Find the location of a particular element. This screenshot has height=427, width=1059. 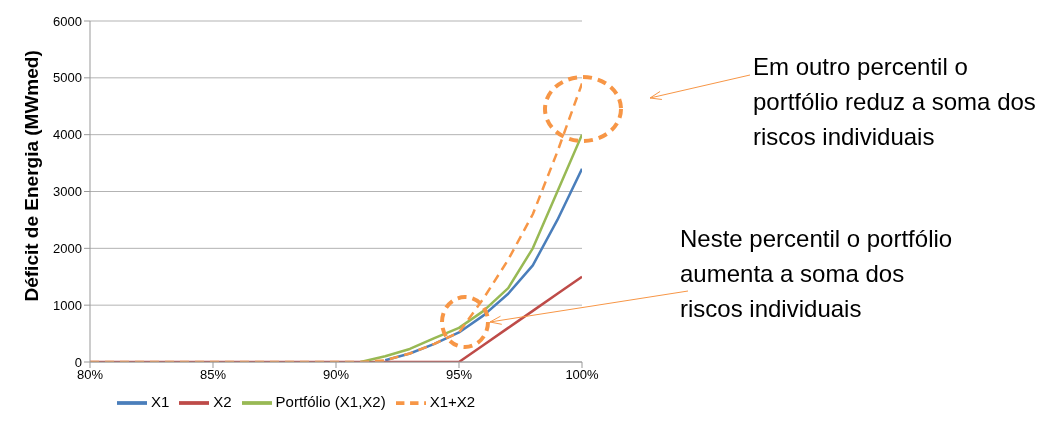

text: Em outro percentil o portfólio reduz a soma dos riscos individuais is located at coordinates (894, 102).